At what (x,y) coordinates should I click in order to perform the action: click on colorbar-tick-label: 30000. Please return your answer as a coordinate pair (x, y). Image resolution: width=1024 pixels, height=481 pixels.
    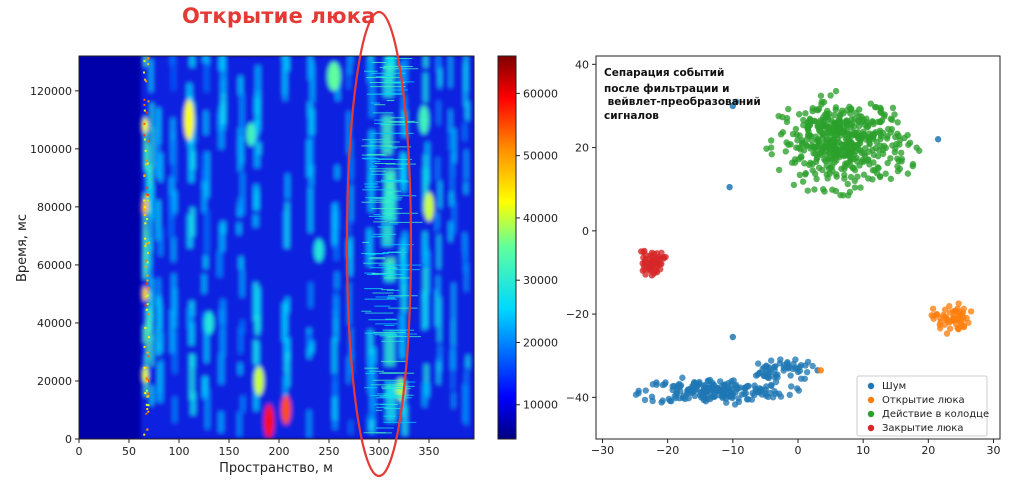
    Looking at the image, I should click on (540, 280).